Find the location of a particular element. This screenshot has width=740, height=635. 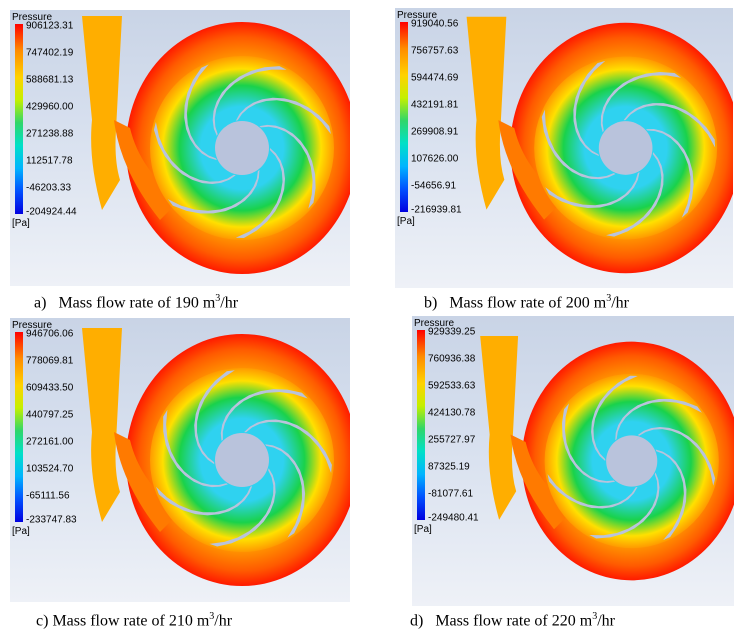

legend-tick-d-0: 929339.25 is located at coordinates (452, 332).